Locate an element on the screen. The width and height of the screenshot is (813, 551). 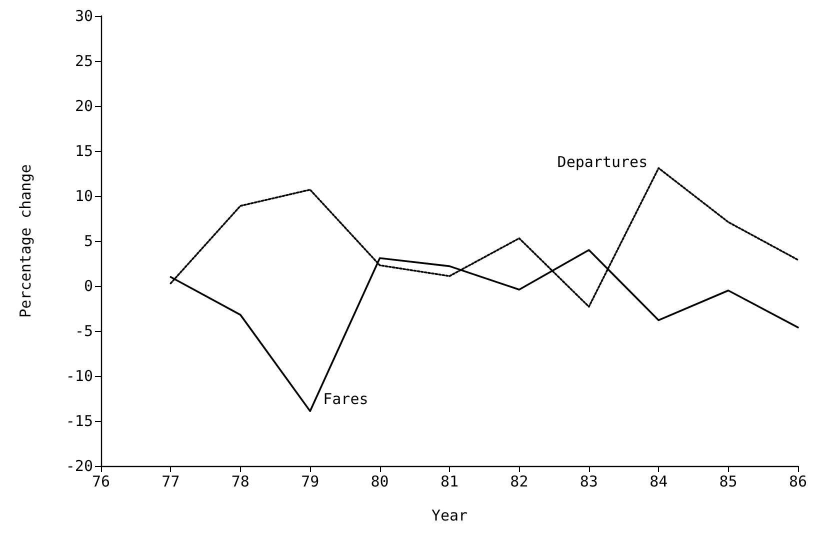
y-tick-label: 5 is located at coordinates (88, 241).